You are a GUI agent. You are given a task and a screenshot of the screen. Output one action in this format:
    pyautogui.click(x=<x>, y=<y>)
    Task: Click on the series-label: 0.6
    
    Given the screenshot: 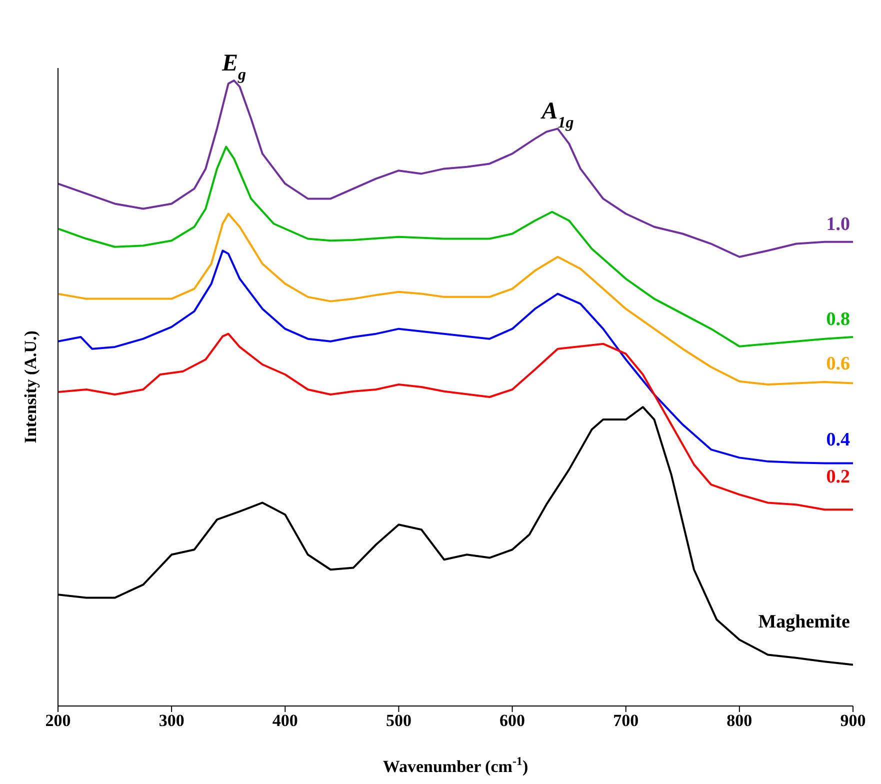 What is the action you would take?
    pyautogui.click(x=838, y=363)
    